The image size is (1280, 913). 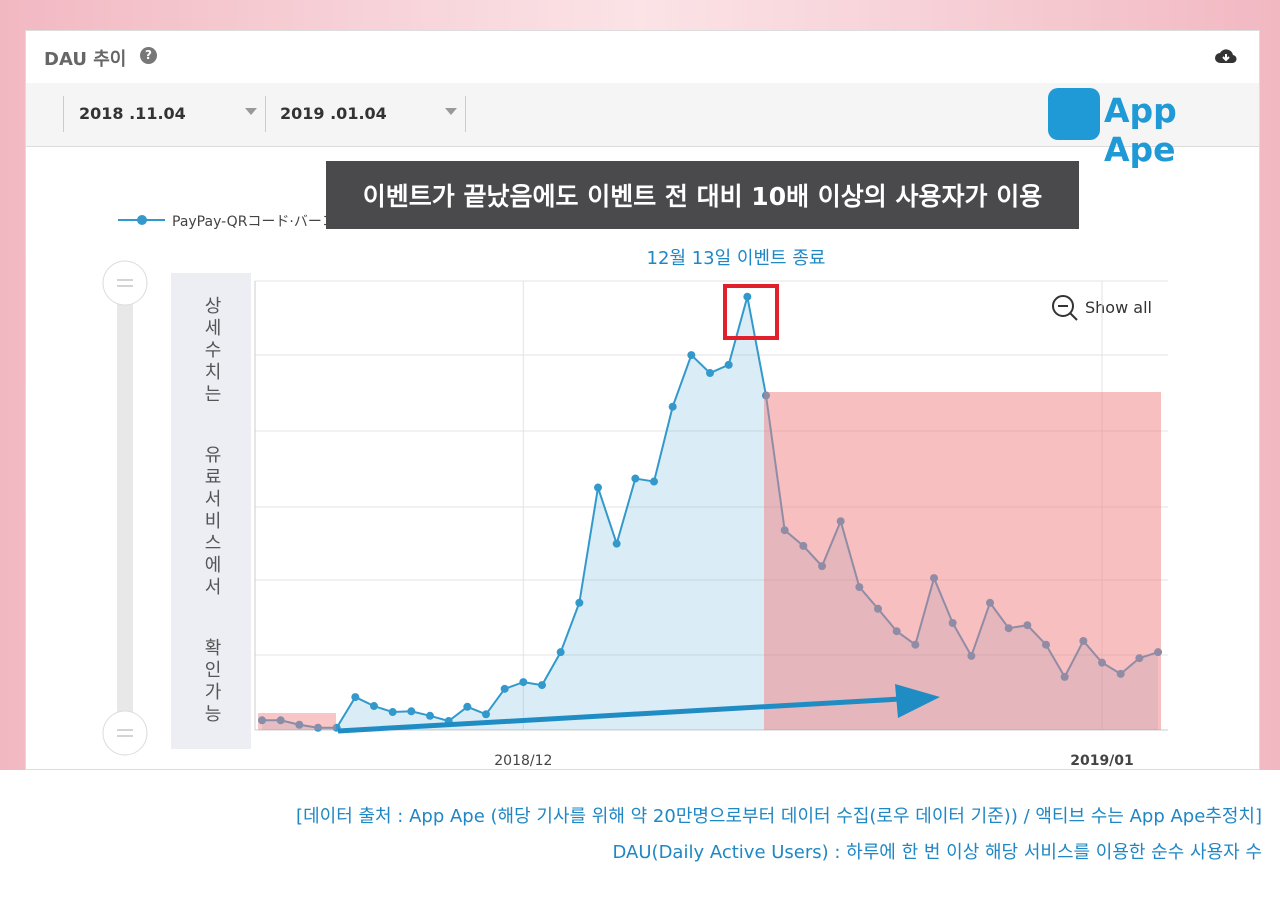 What do you see at coordinates (1226, 56) in the screenshot?
I see `download-icon` at bounding box center [1226, 56].